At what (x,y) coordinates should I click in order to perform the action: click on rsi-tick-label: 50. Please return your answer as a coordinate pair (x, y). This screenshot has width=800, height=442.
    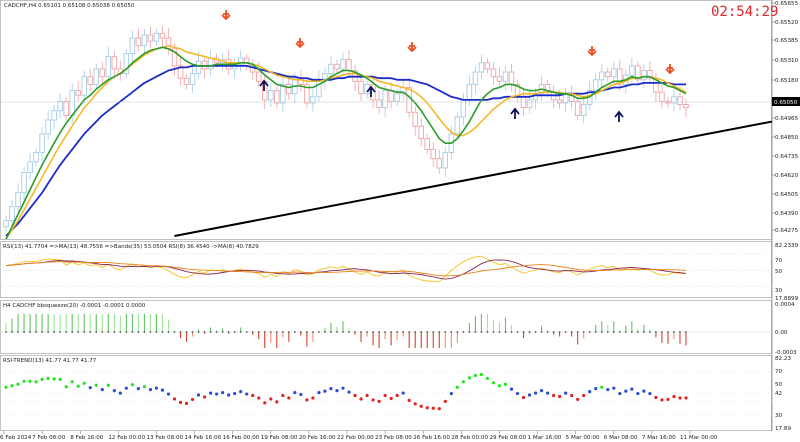
    Looking at the image, I should click on (779, 272).